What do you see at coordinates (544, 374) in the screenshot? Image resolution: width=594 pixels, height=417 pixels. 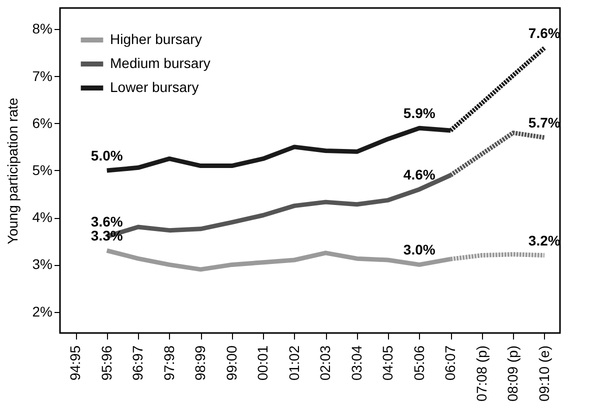 I see `x-tick-label: 09:10 (e)` at bounding box center [544, 374].